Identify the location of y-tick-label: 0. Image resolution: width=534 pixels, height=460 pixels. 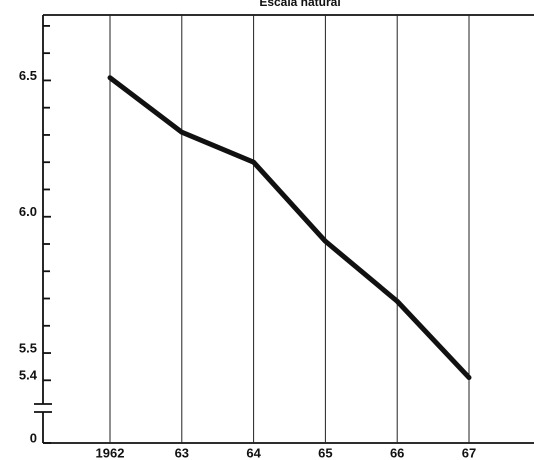
(33, 437).